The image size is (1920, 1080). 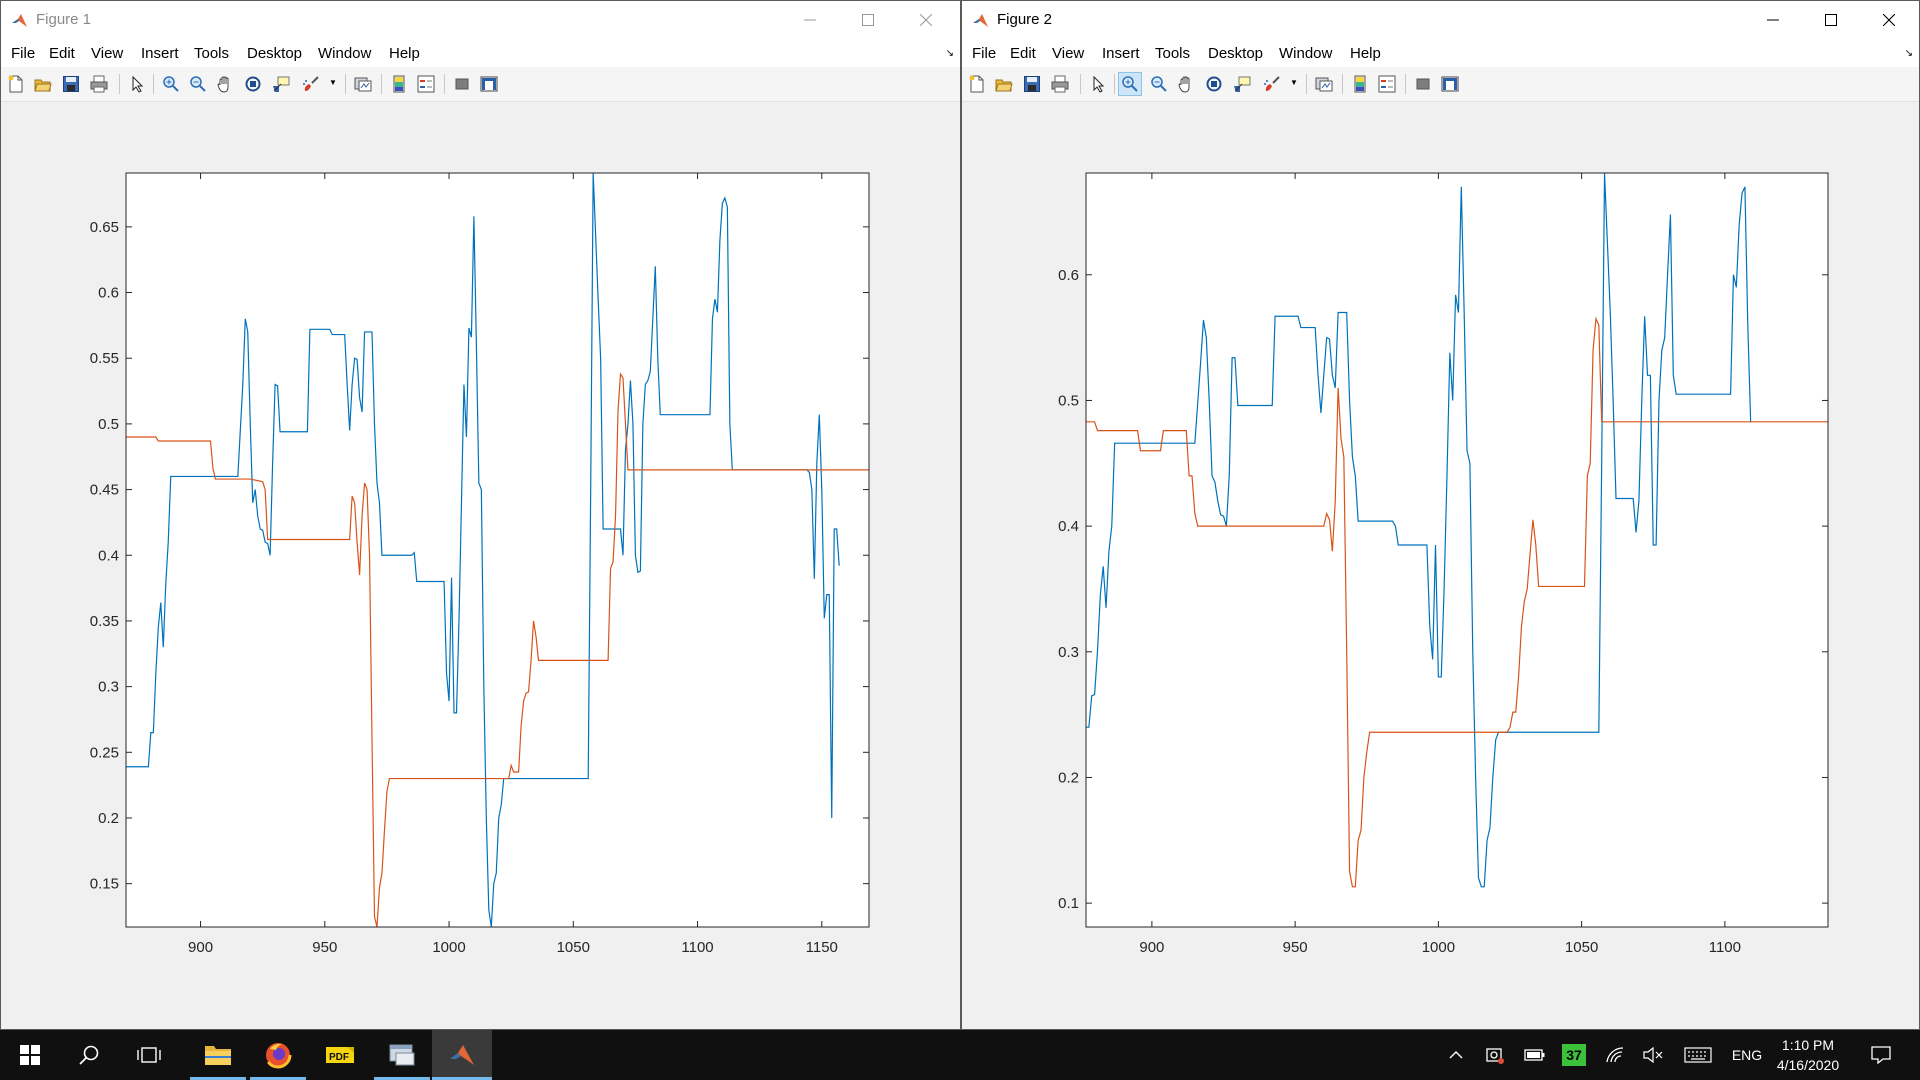 I want to click on action-center-button, so click(x=1881, y=1055).